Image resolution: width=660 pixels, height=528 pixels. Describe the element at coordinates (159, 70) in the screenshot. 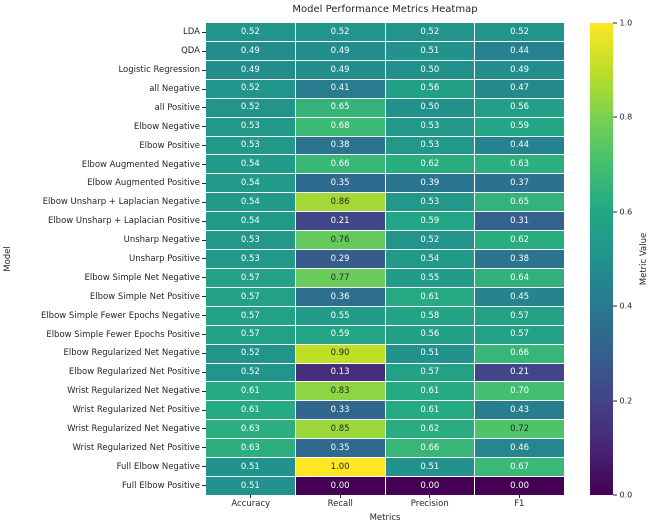

I see `y-tick-text: Logistic Regression` at that location.